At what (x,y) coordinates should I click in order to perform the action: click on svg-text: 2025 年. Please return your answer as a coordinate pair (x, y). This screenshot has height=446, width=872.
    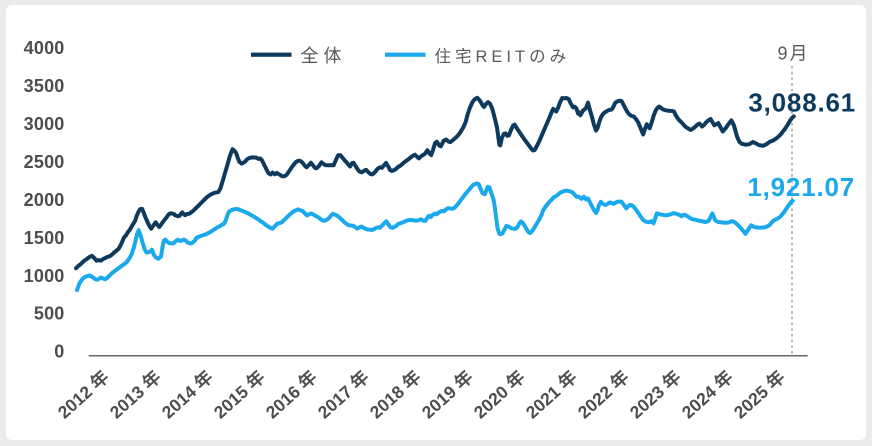
    Looking at the image, I should click on (759, 394).